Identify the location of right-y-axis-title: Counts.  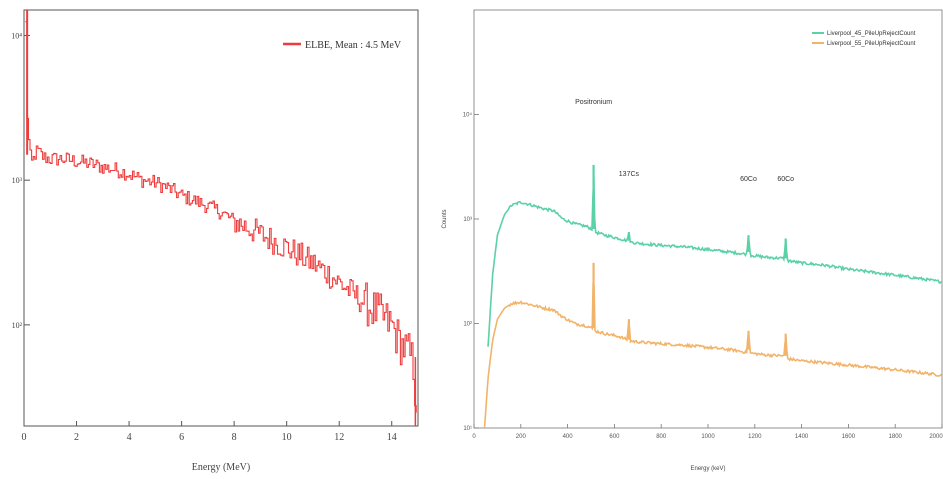
(445, 218).